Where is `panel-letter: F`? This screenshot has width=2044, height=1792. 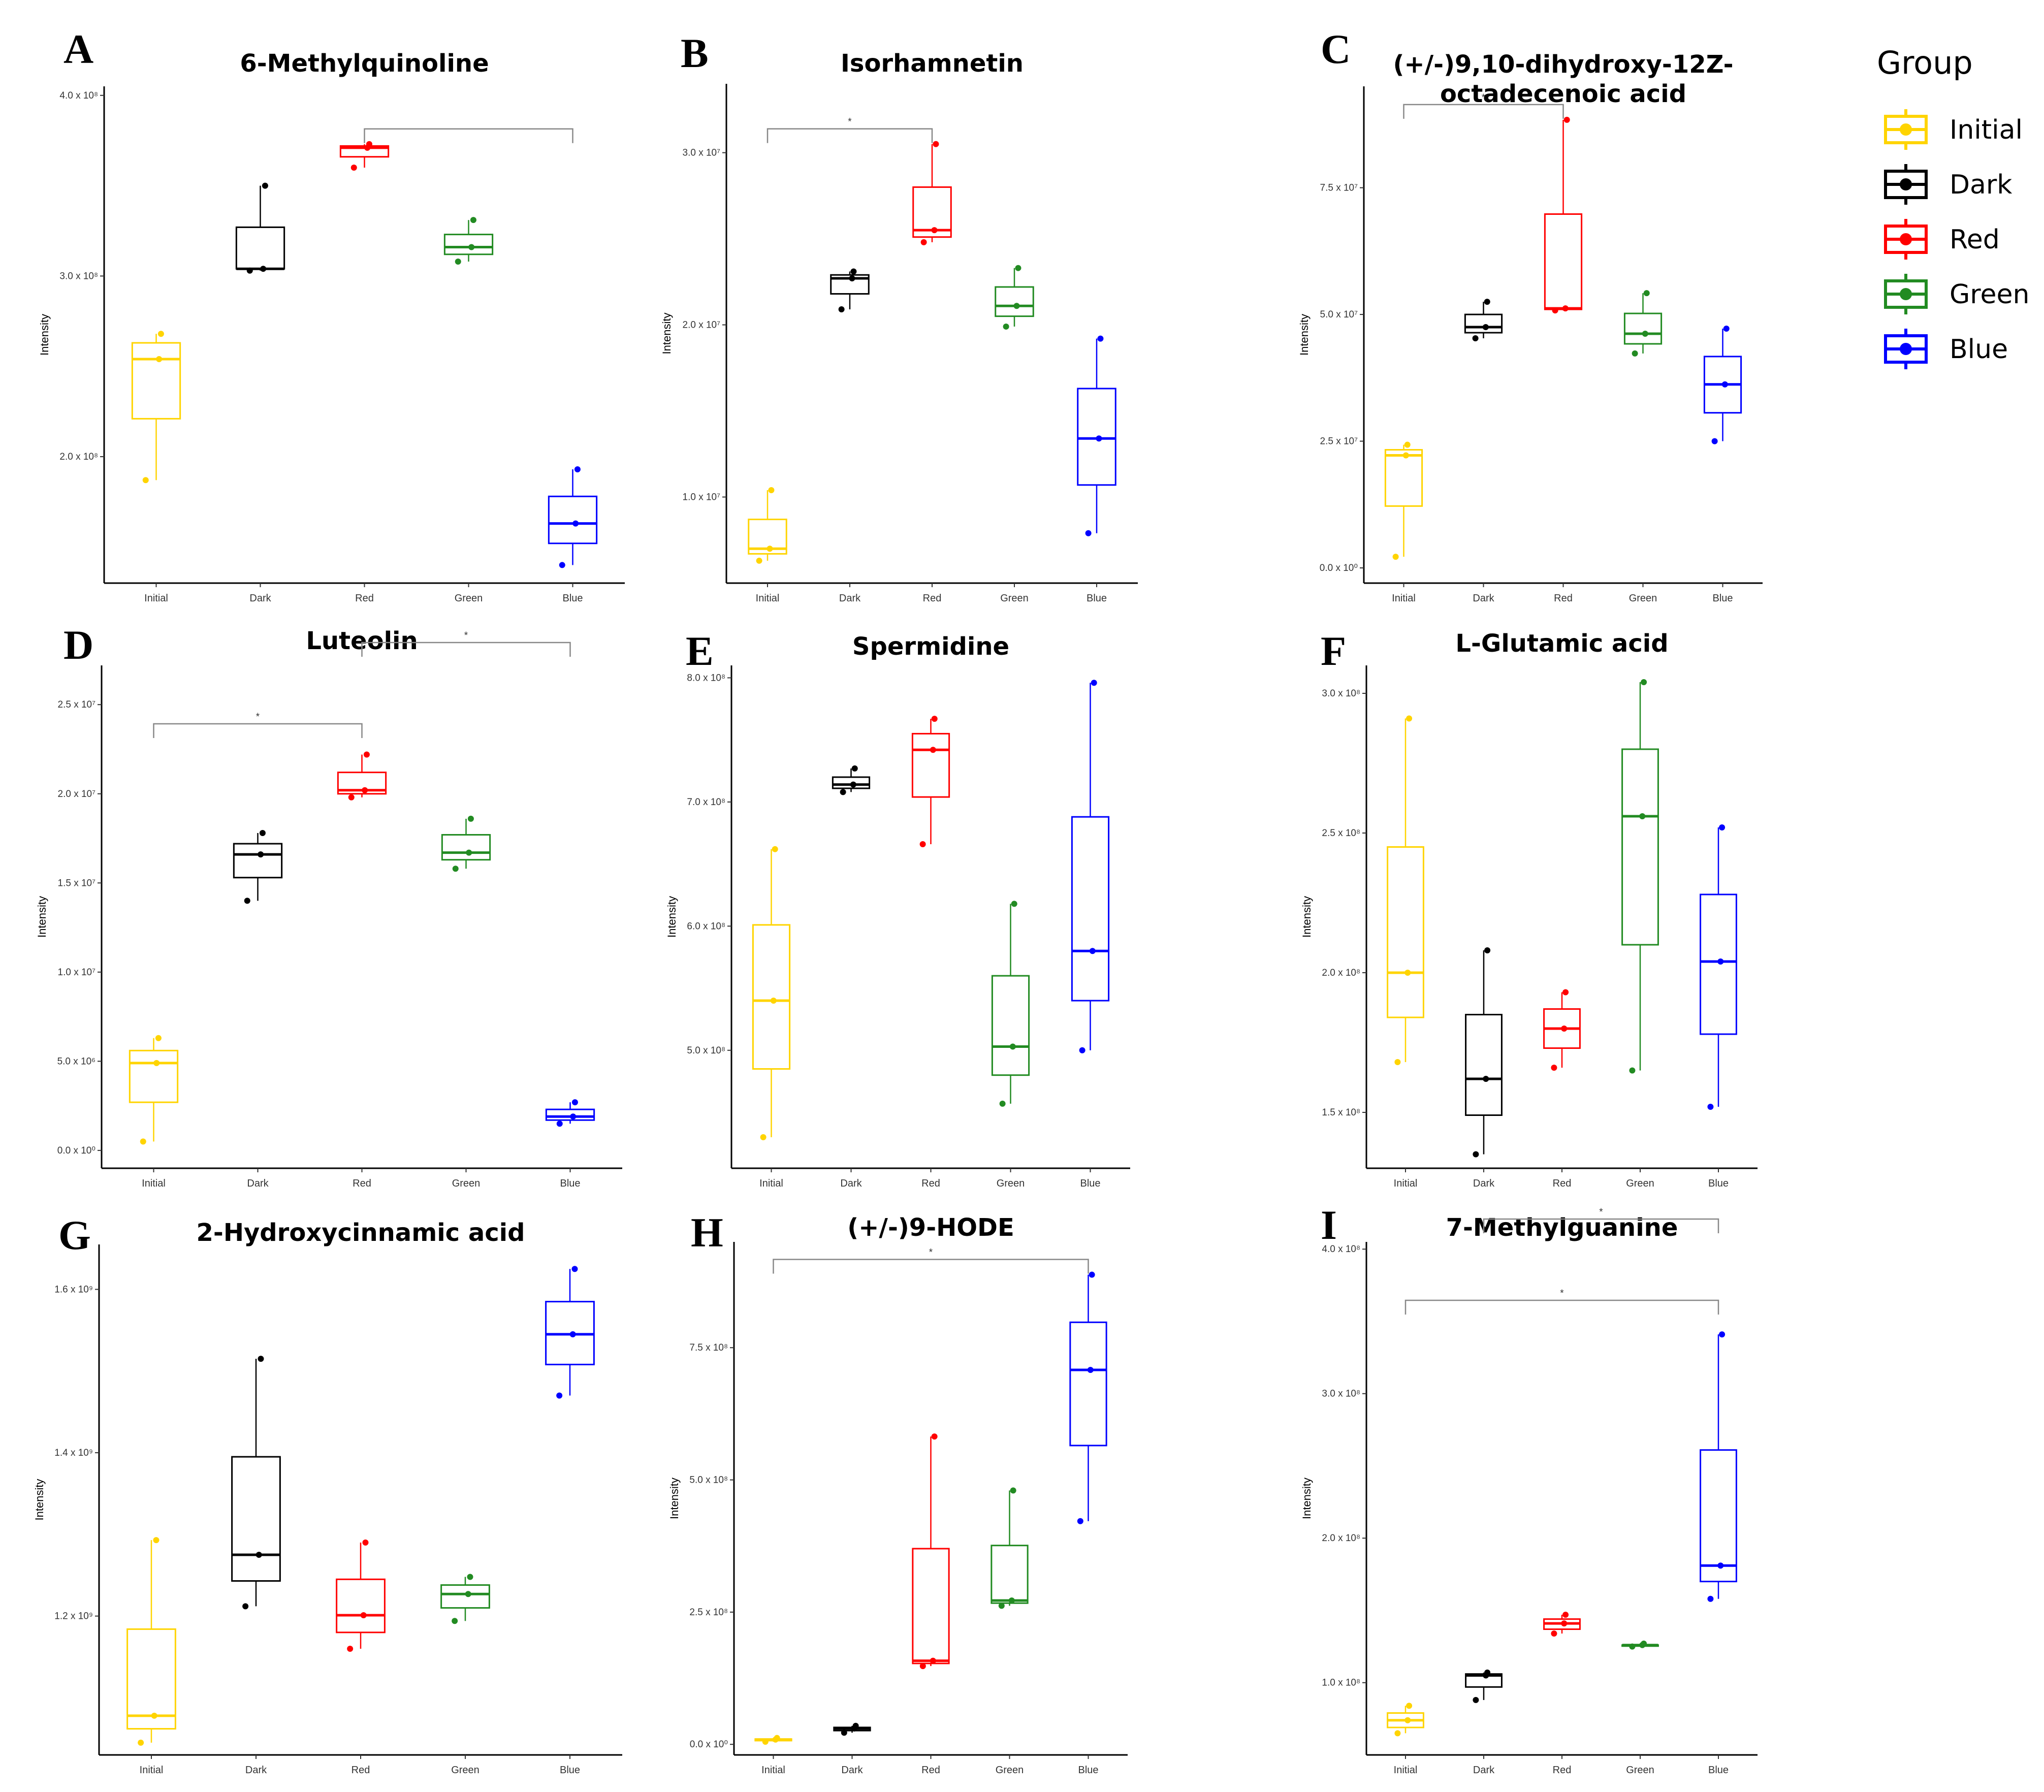 panel-letter: F is located at coordinates (1333, 651).